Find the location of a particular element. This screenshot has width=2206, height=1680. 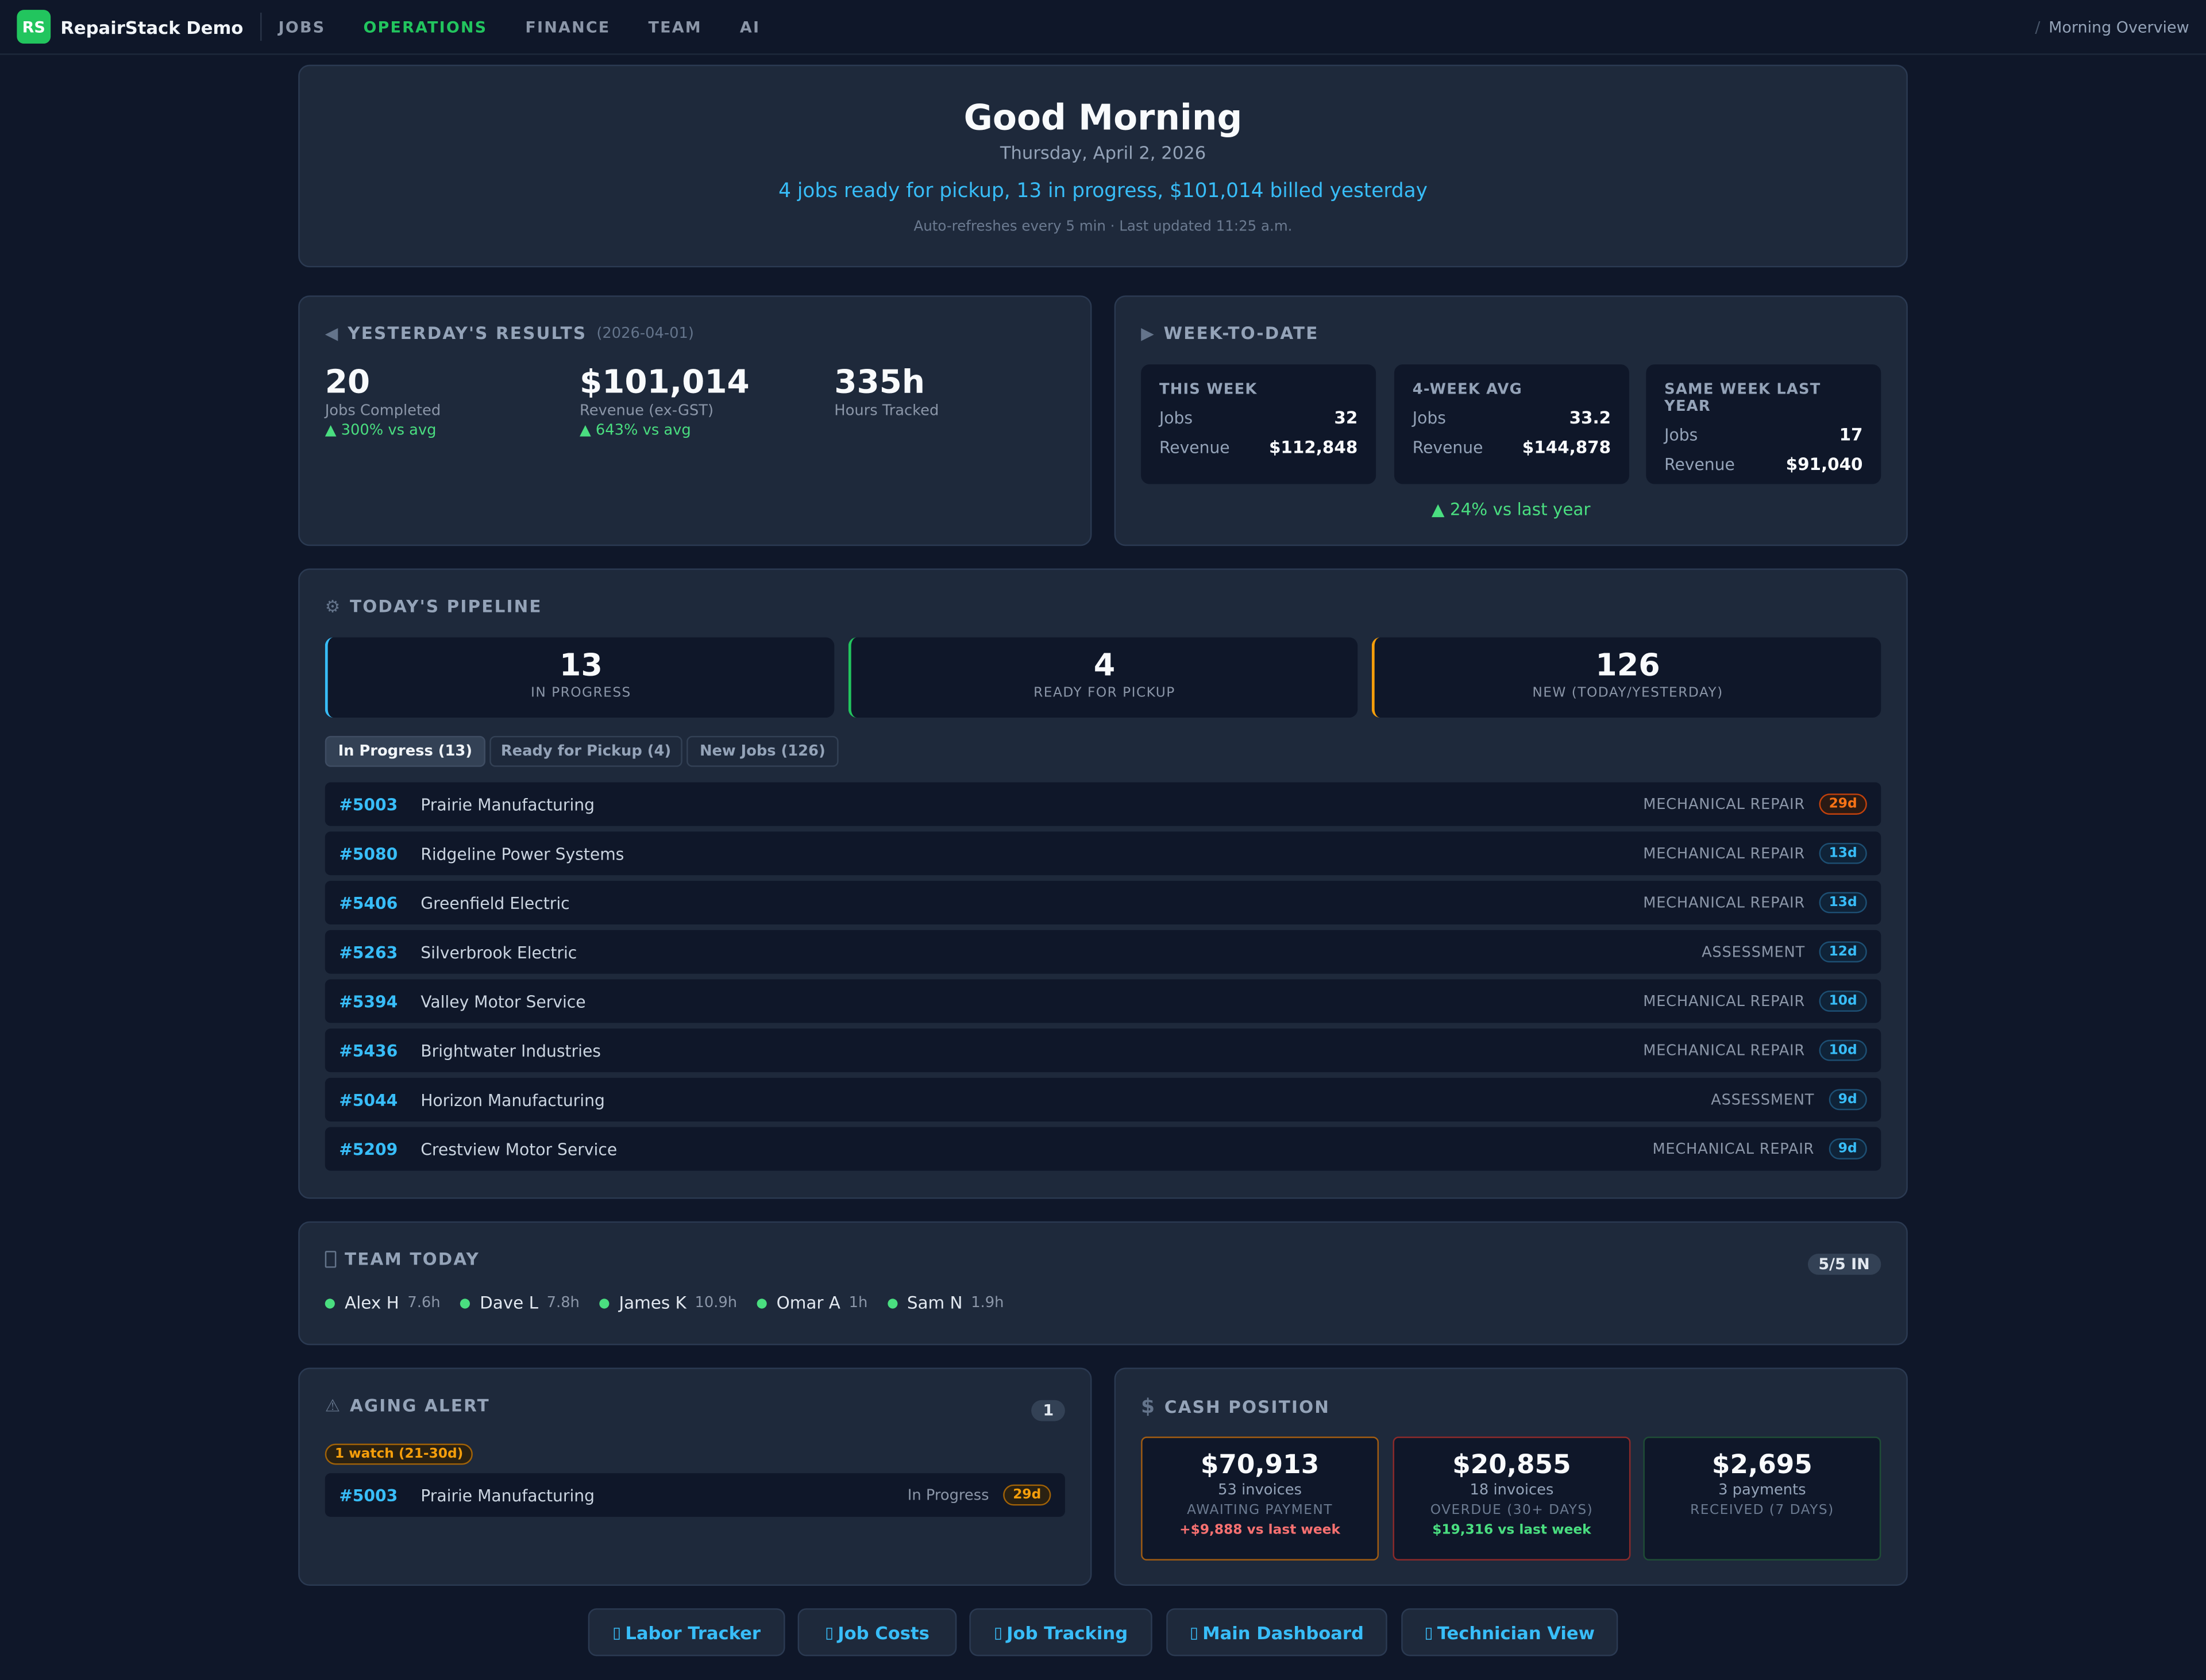

cash-amount: $20,855 is located at coordinates (1511, 1465).